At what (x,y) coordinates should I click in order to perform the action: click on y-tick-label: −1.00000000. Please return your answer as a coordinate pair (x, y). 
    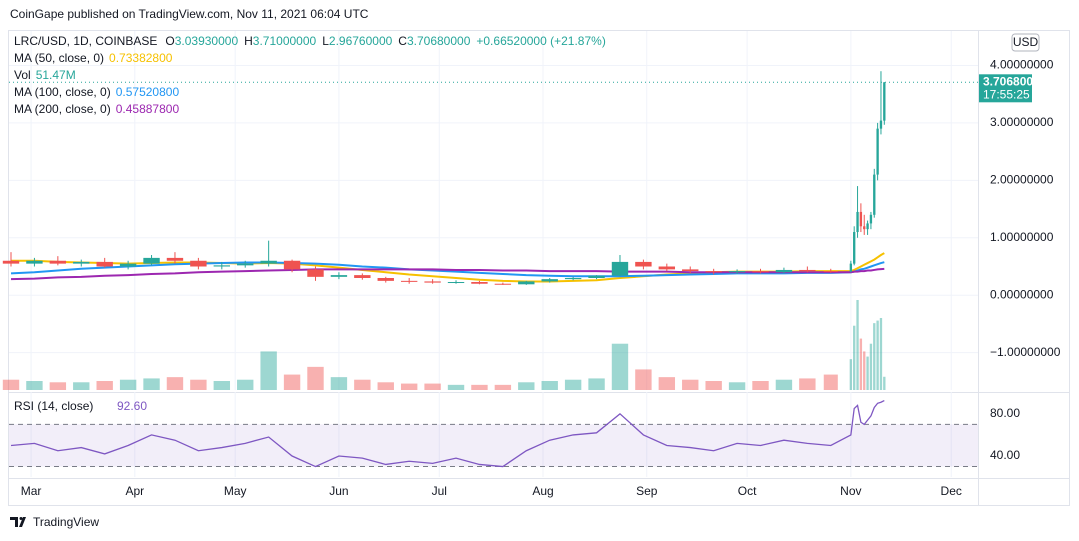
    Looking at the image, I should click on (1025, 352).